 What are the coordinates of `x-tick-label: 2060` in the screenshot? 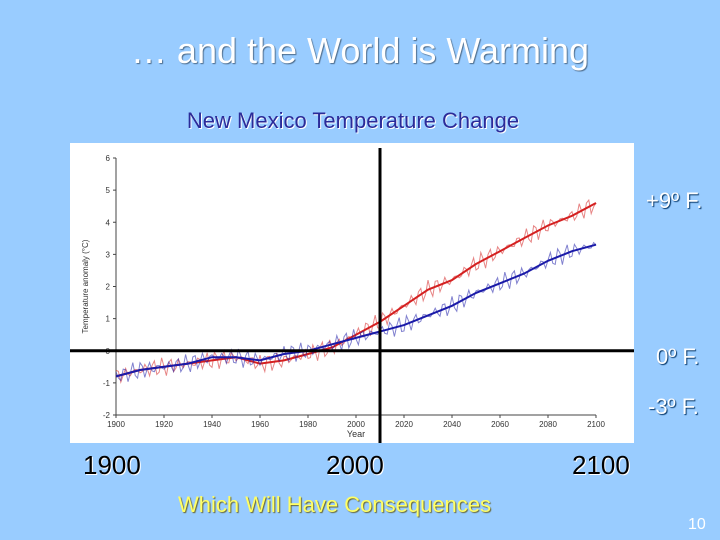 It's located at (500, 424).